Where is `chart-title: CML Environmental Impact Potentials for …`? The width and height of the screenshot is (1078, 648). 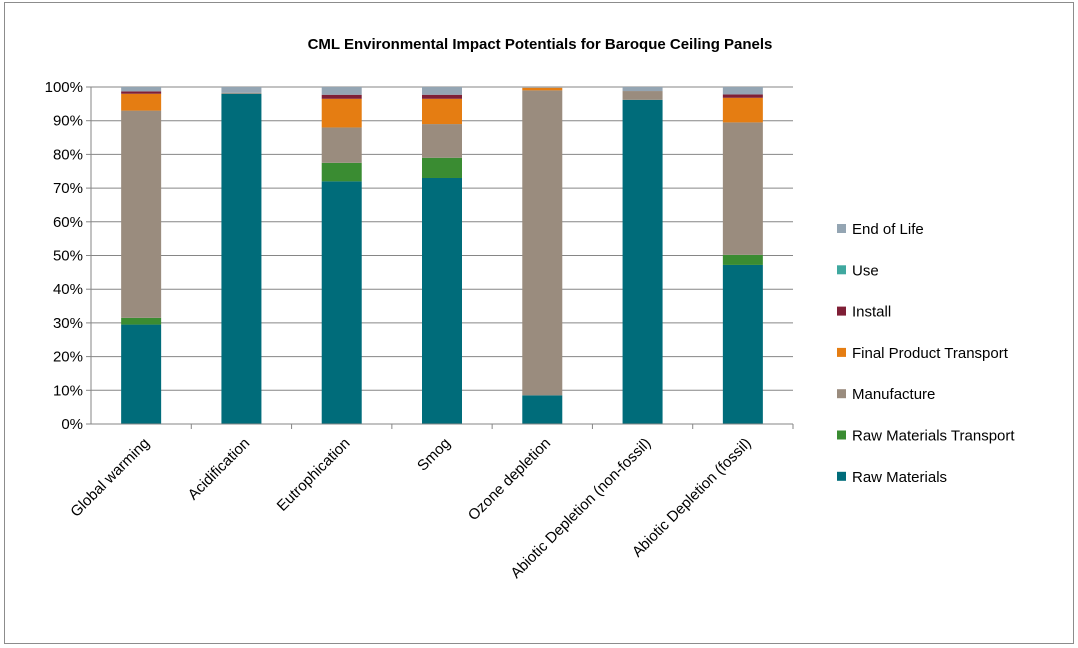
chart-title: CML Environmental Impact Potentials for … is located at coordinates (540, 44).